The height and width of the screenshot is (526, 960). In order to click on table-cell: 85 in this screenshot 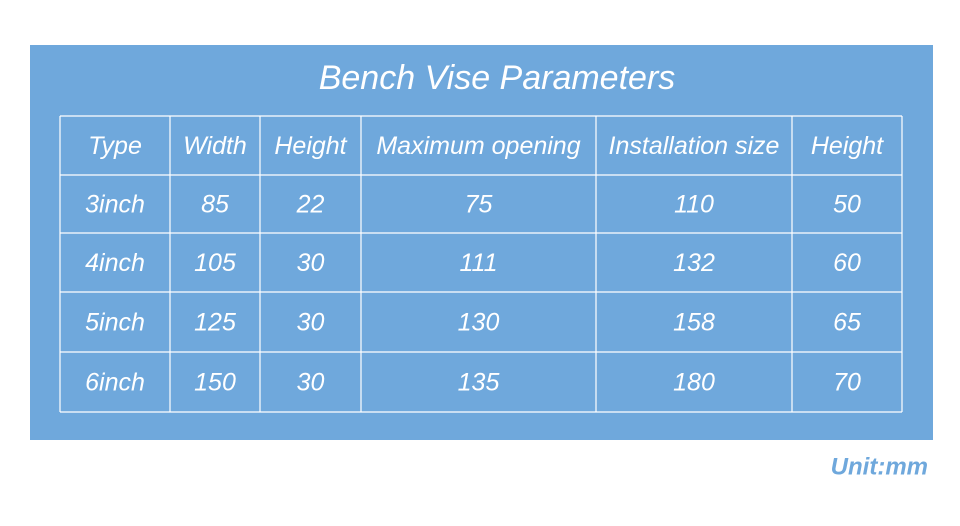, I will do `click(215, 205)`.